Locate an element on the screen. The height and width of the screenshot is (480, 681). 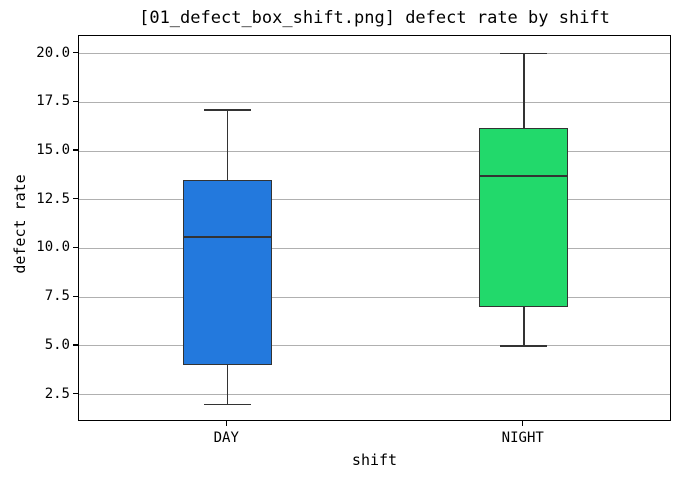
whisker-upper-day is located at coordinates (227, 145).